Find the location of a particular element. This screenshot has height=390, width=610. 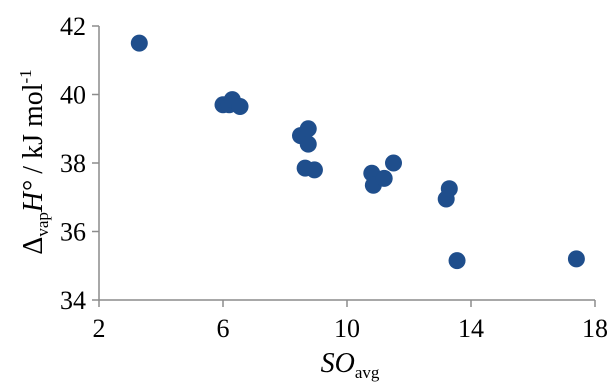

y-axis-title-subscript: vap is located at coordinates (42, 224).